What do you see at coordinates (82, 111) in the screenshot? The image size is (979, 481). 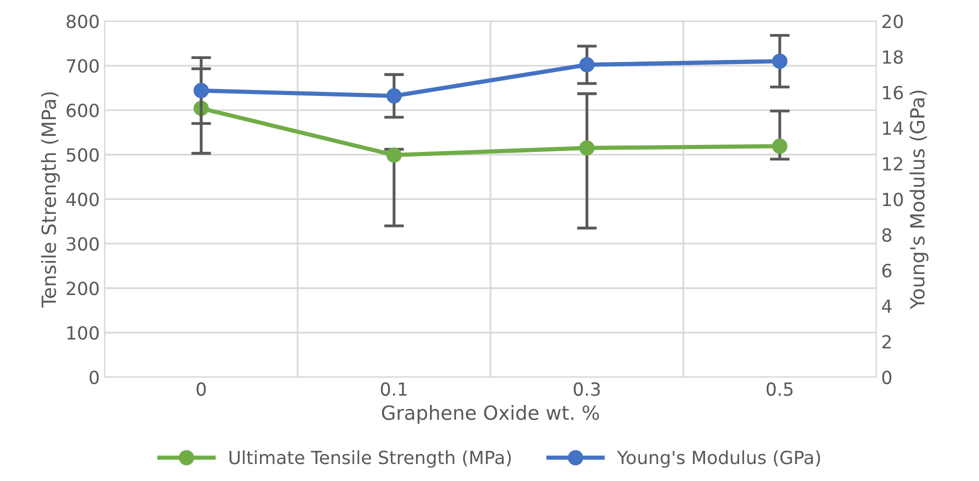 I see `y-tick-label: 600` at bounding box center [82, 111].